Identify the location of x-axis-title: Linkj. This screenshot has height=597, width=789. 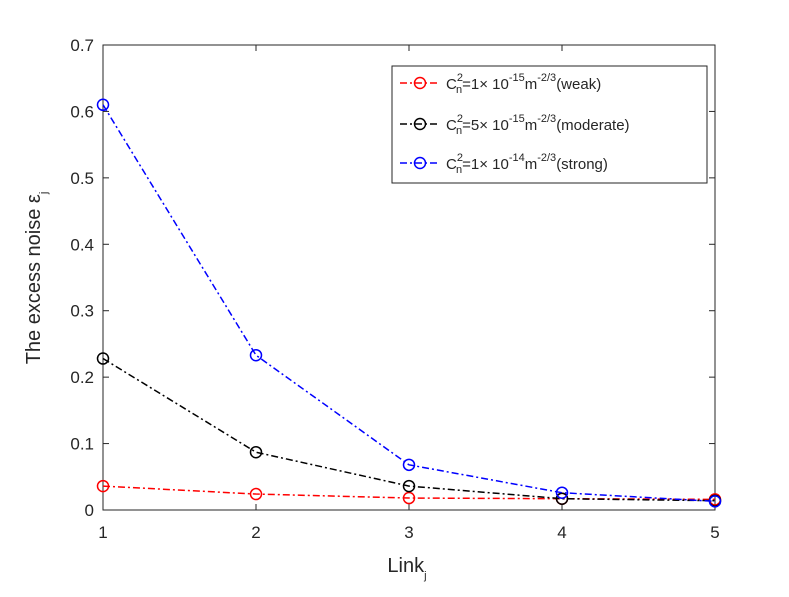
(406, 568).